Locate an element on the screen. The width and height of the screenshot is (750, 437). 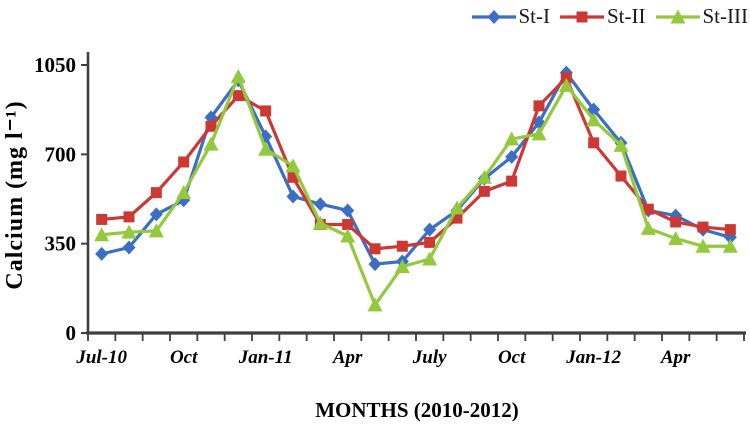
legend-label-st-iii: St-III is located at coordinates (725, 16).